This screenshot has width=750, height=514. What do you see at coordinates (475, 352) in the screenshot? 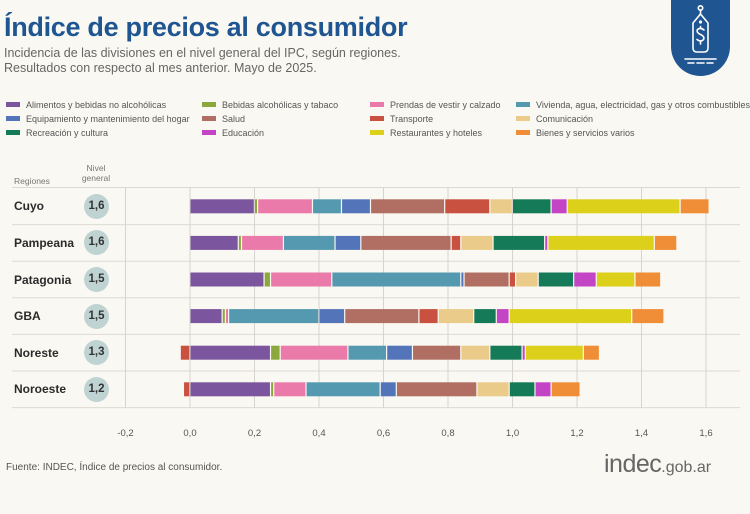
I see `bar-segment-noreste-comunicacion` at bounding box center [475, 352].